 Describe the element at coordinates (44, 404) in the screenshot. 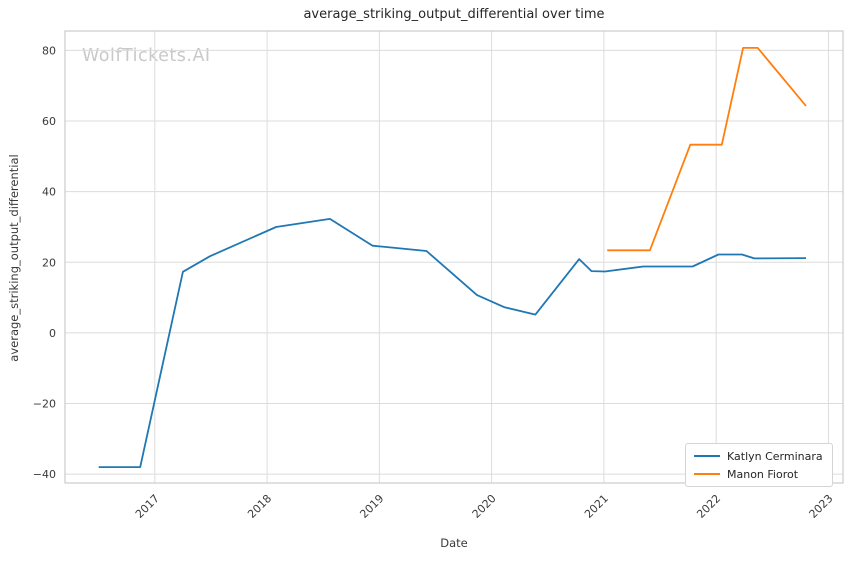

I see `y-tick-label: −20` at that location.